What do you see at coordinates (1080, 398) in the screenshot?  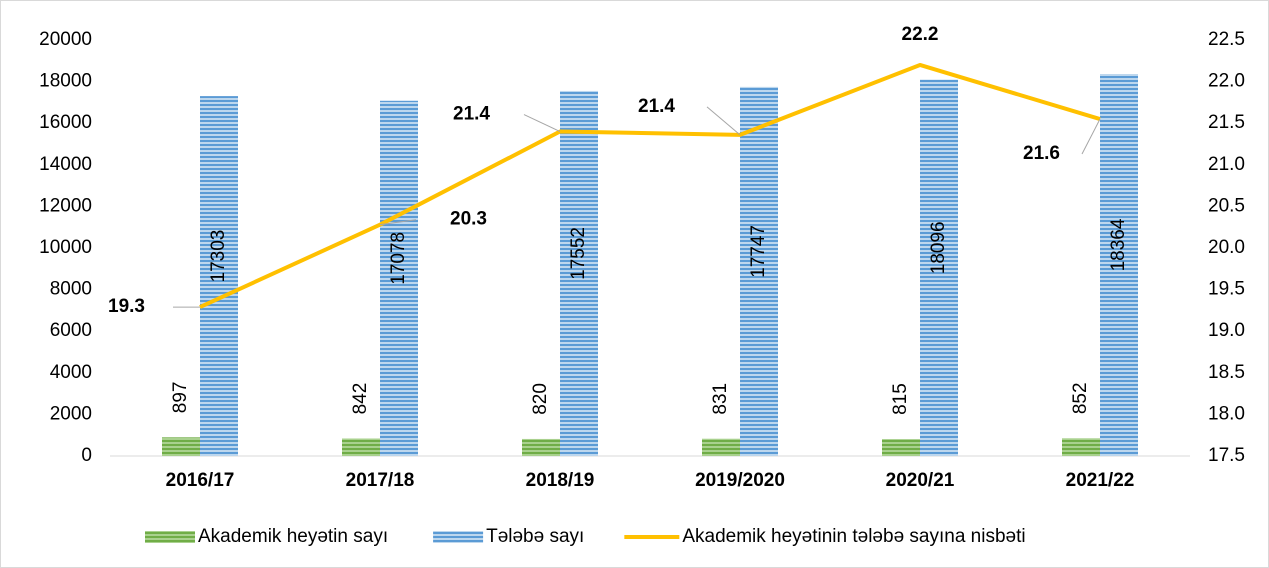 I see `bar-label: 852` at bounding box center [1080, 398].